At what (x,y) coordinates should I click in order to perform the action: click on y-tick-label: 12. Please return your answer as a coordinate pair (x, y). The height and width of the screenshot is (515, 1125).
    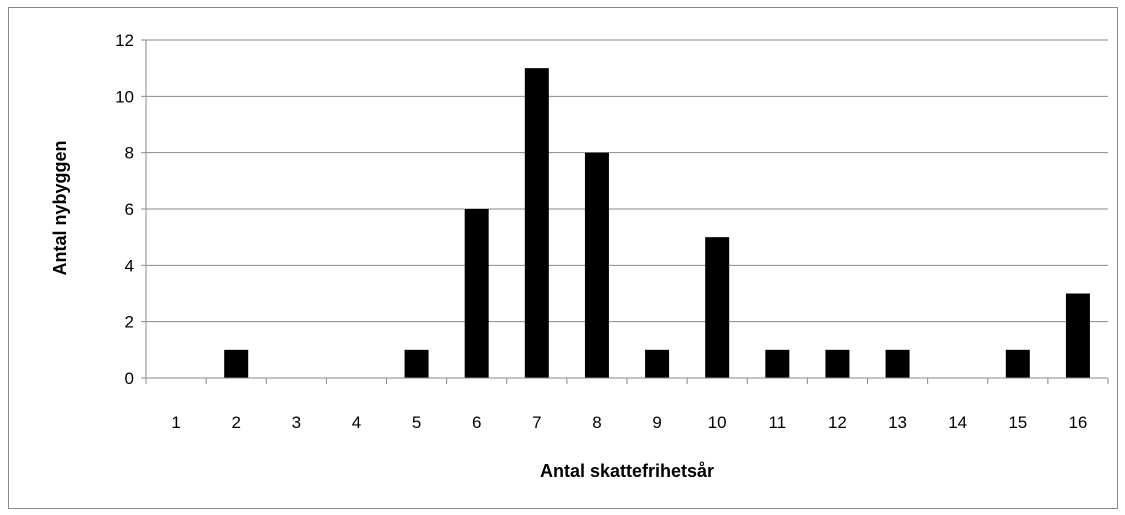
    Looking at the image, I should click on (124, 40).